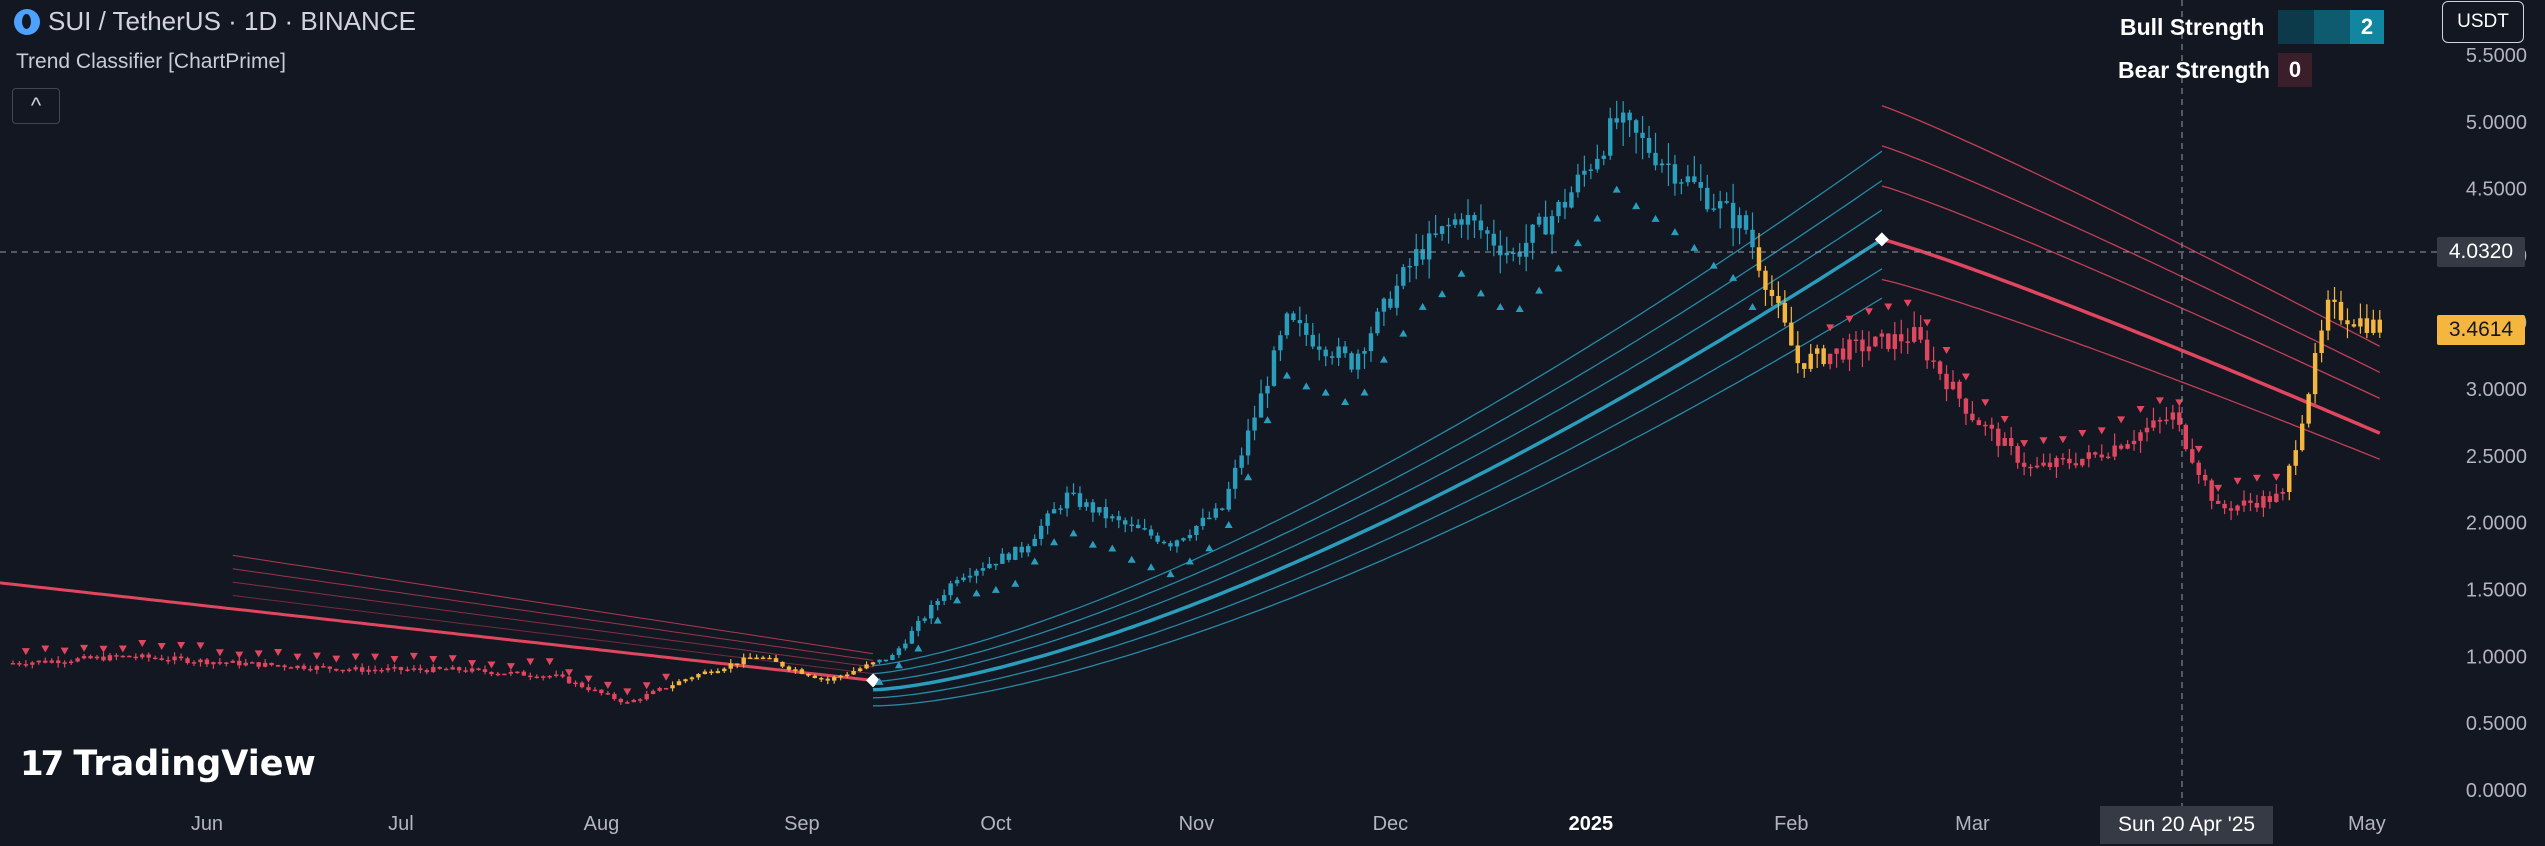 The height and width of the screenshot is (846, 2545). I want to click on x-tick-label: Sep, so click(802, 824).